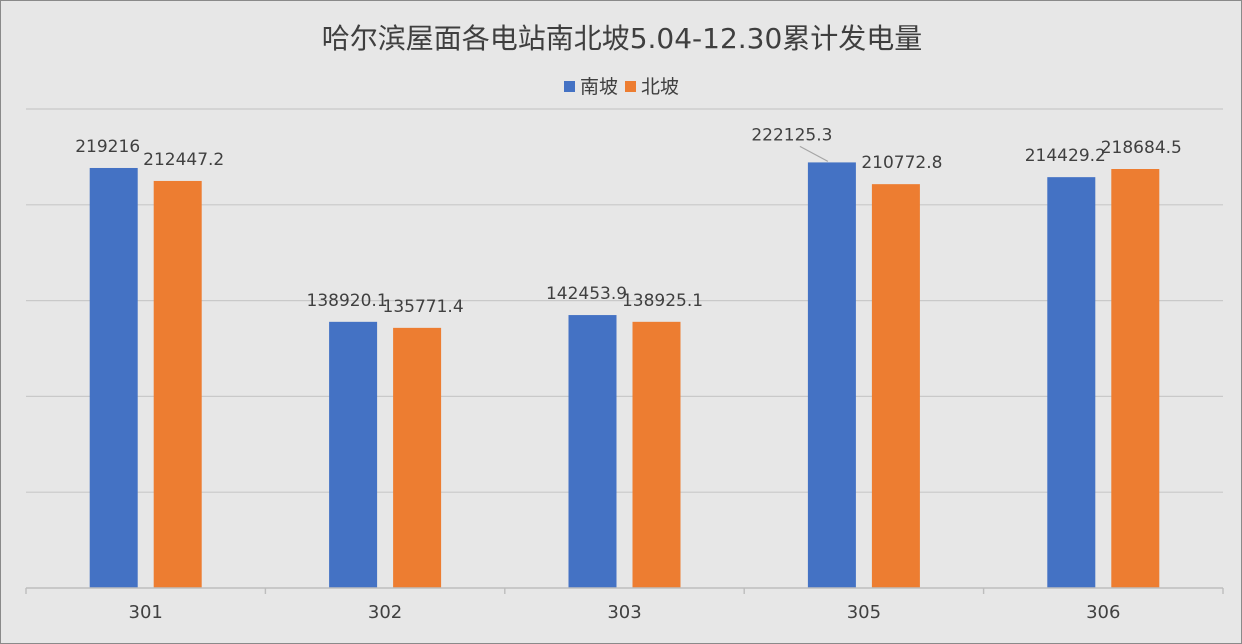 This screenshot has width=1242, height=644. What do you see at coordinates (347, 301) in the screenshot?
I see `data-label-south-302: 138920.1` at bounding box center [347, 301].